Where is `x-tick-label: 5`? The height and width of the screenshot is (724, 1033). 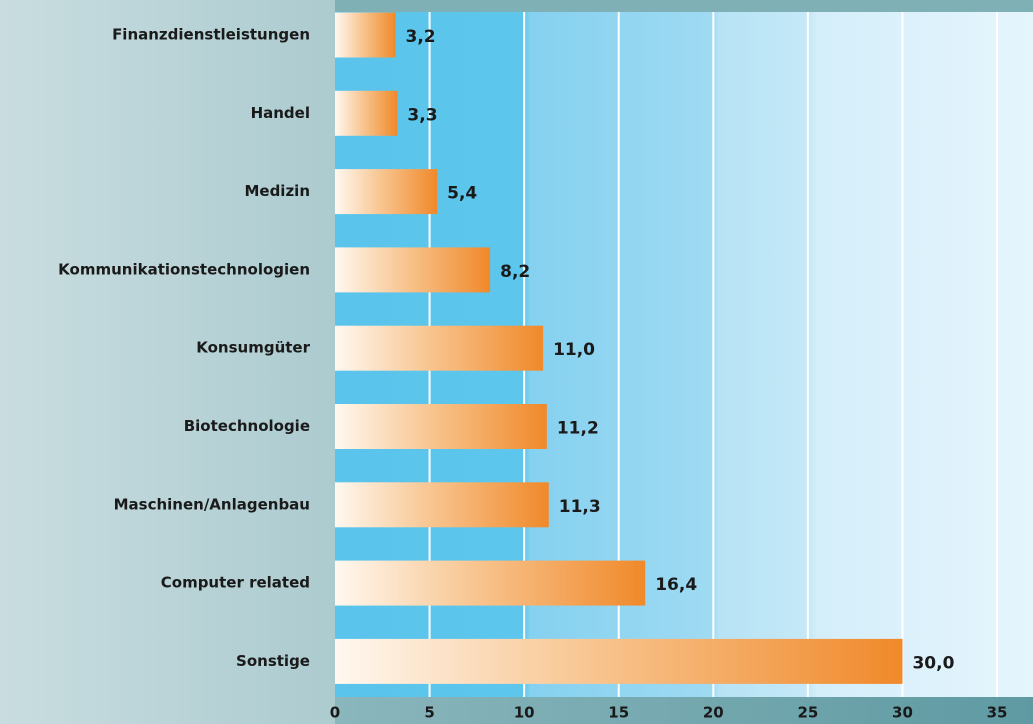 x-tick-label: 5 is located at coordinates (429, 713).